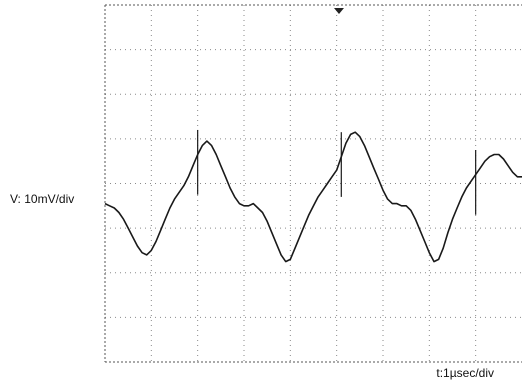 The height and width of the screenshot is (385, 522). What do you see at coordinates (337, 172) in the screenshot?
I see `switching-spikes` at bounding box center [337, 172].